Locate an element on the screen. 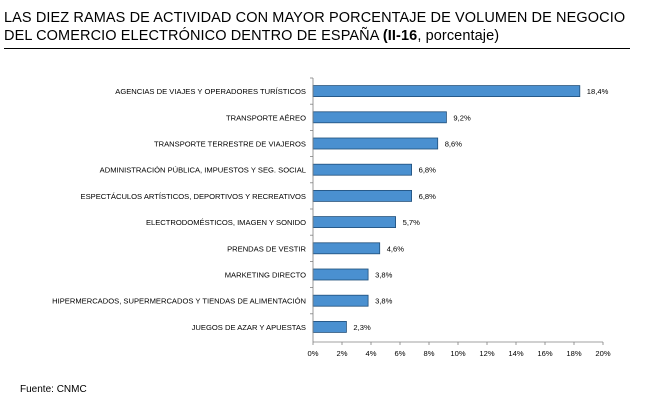 The image size is (650, 403). category-label: PRENDAS DE VESTIR is located at coordinates (266, 248).